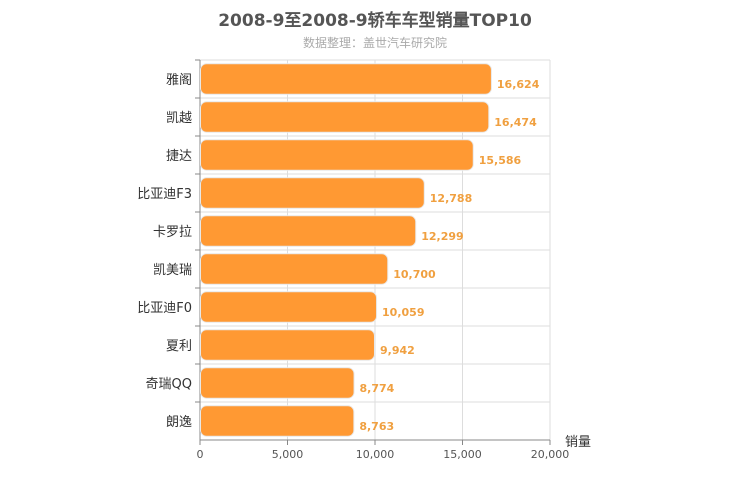 The height and width of the screenshot is (500, 750). What do you see at coordinates (462, 454) in the screenshot?
I see `x-tick-label: 15,000` at bounding box center [462, 454].